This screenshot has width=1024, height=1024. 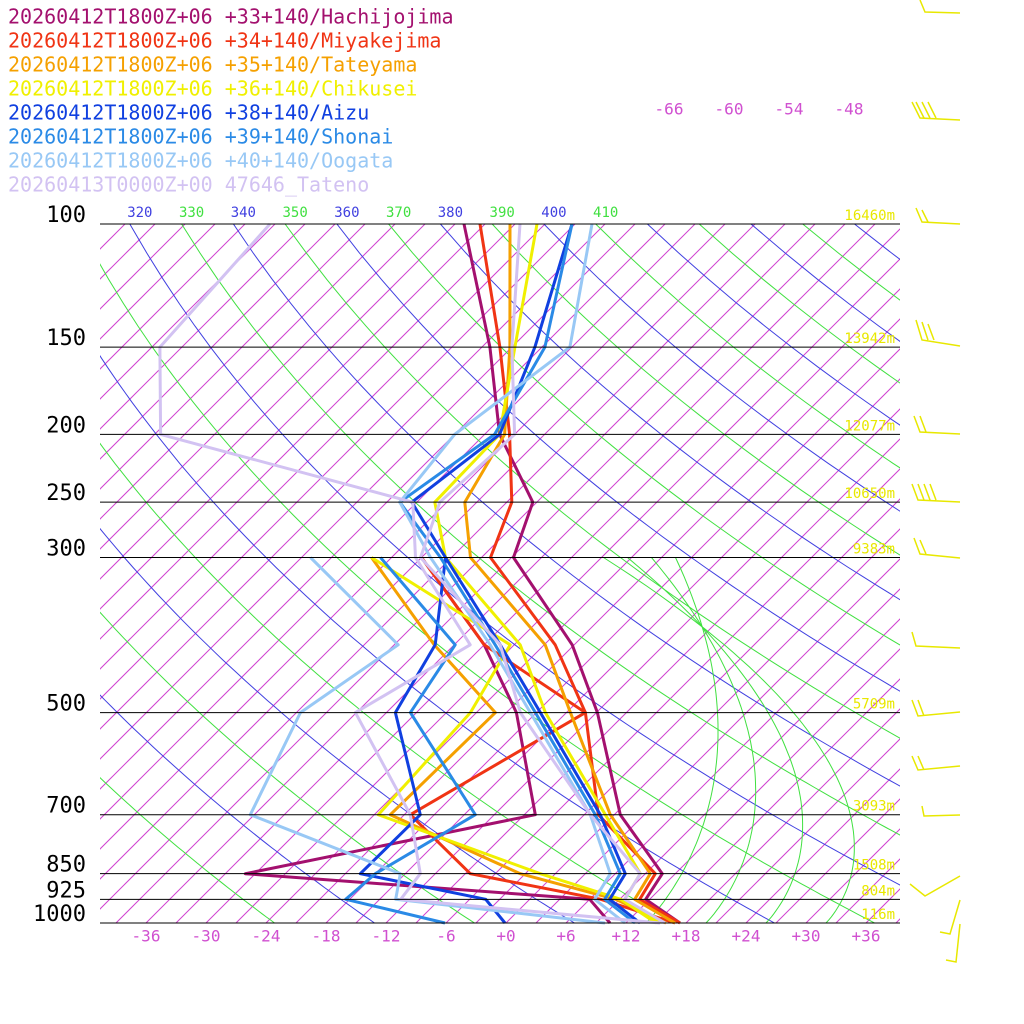 I want to click on x-tick-label: -30, so click(x=206, y=936).